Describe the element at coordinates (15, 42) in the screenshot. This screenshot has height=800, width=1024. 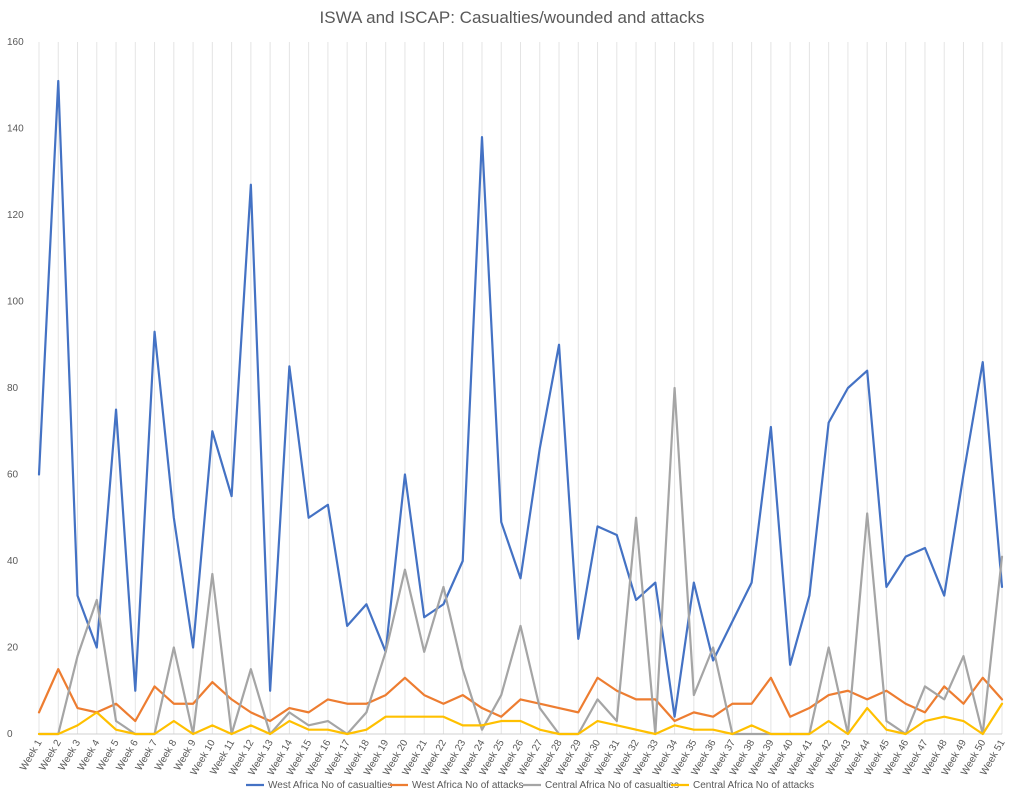
I see `y-tick-label: 160` at that location.